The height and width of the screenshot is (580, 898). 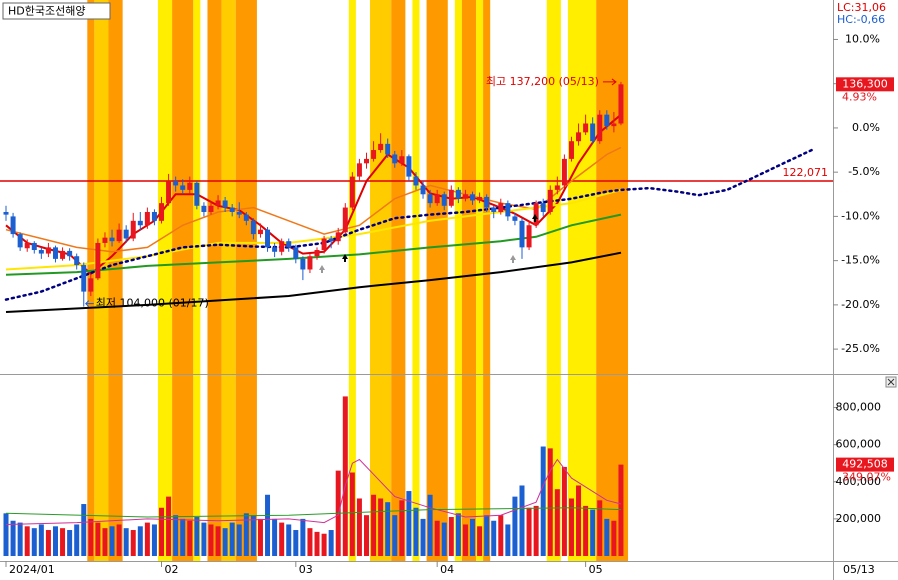 What do you see at coordinates (865, 464) in the screenshot?
I see `volume-tag-label: 492,508` at bounding box center [865, 464].